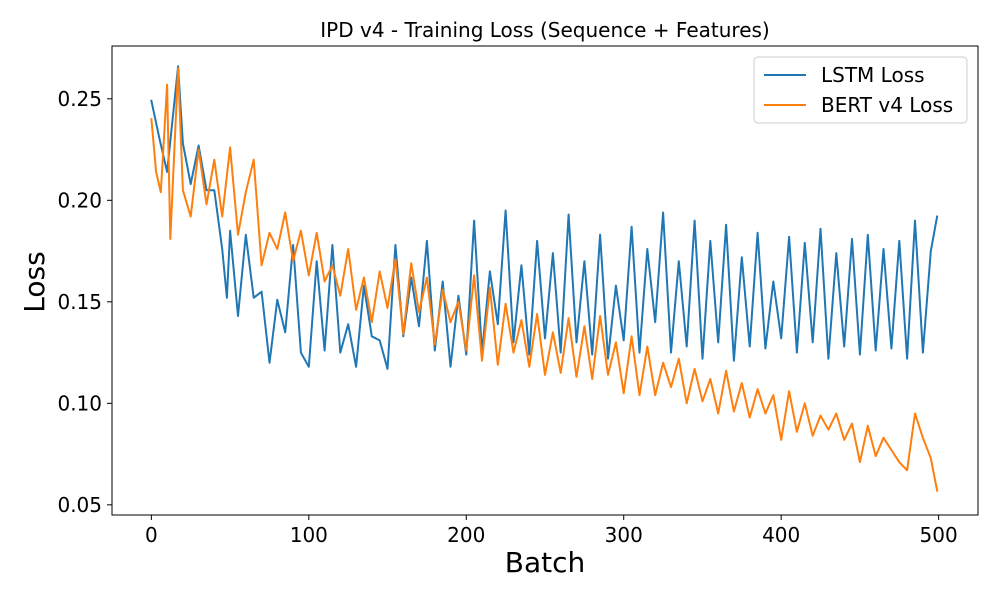 This screenshot has height=600, width=1000. Describe the element at coordinates (79, 403) in the screenshot. I see `y-tick-label: 0.10` at that location.